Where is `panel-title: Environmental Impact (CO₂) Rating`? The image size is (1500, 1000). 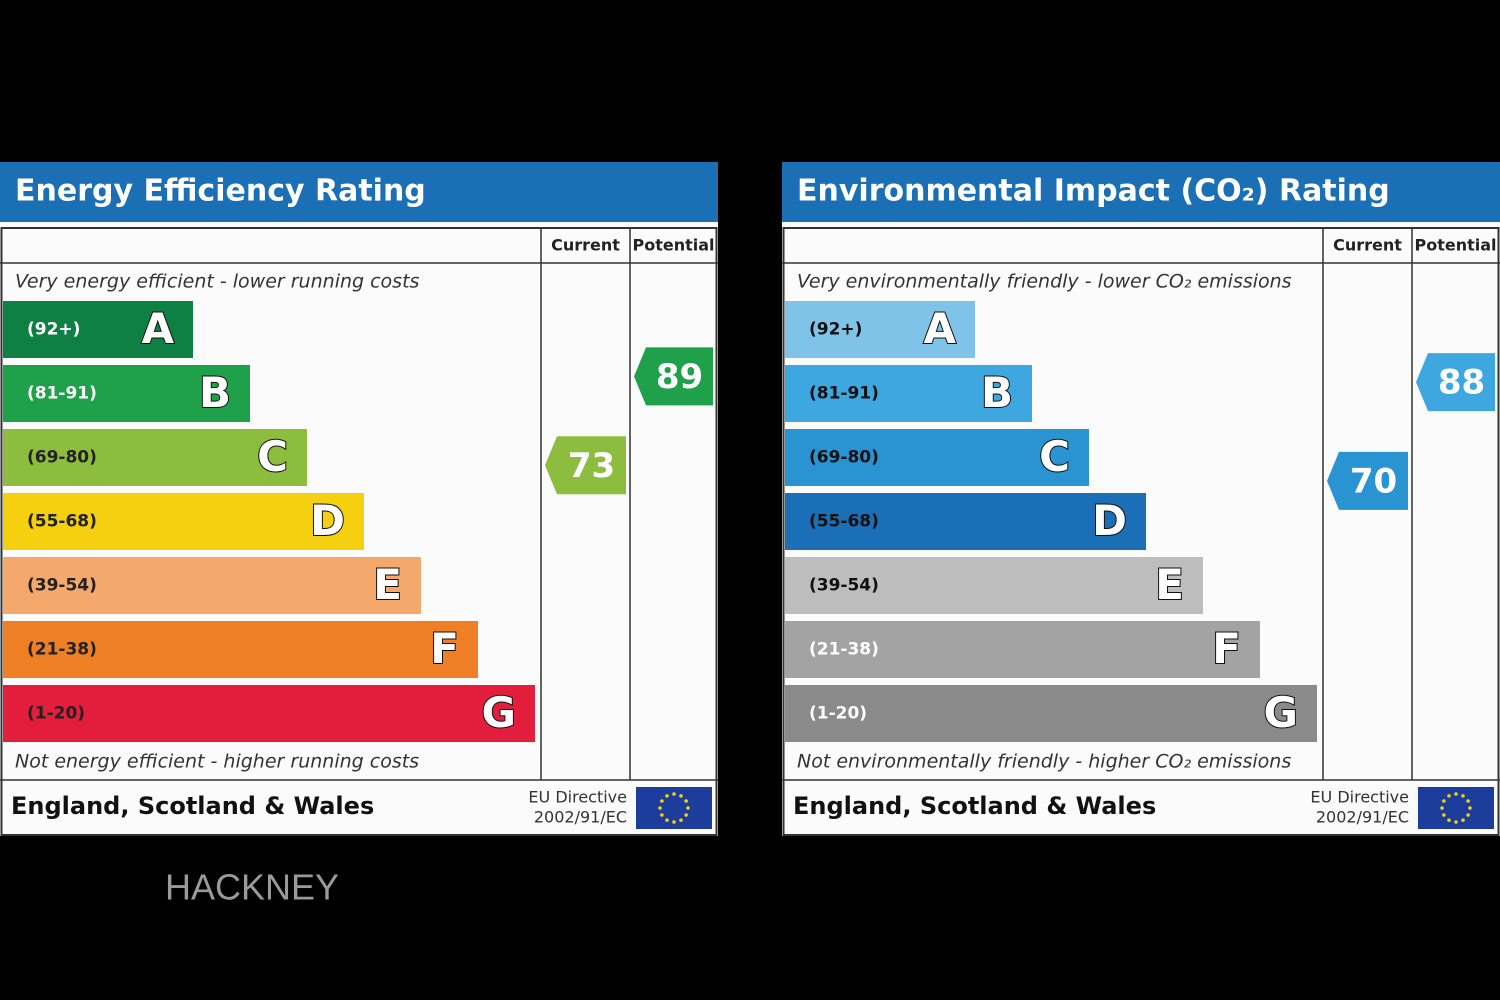
panel-title: Environmental Impact (CO₂) Rating is located at coordinates (1093, 191).